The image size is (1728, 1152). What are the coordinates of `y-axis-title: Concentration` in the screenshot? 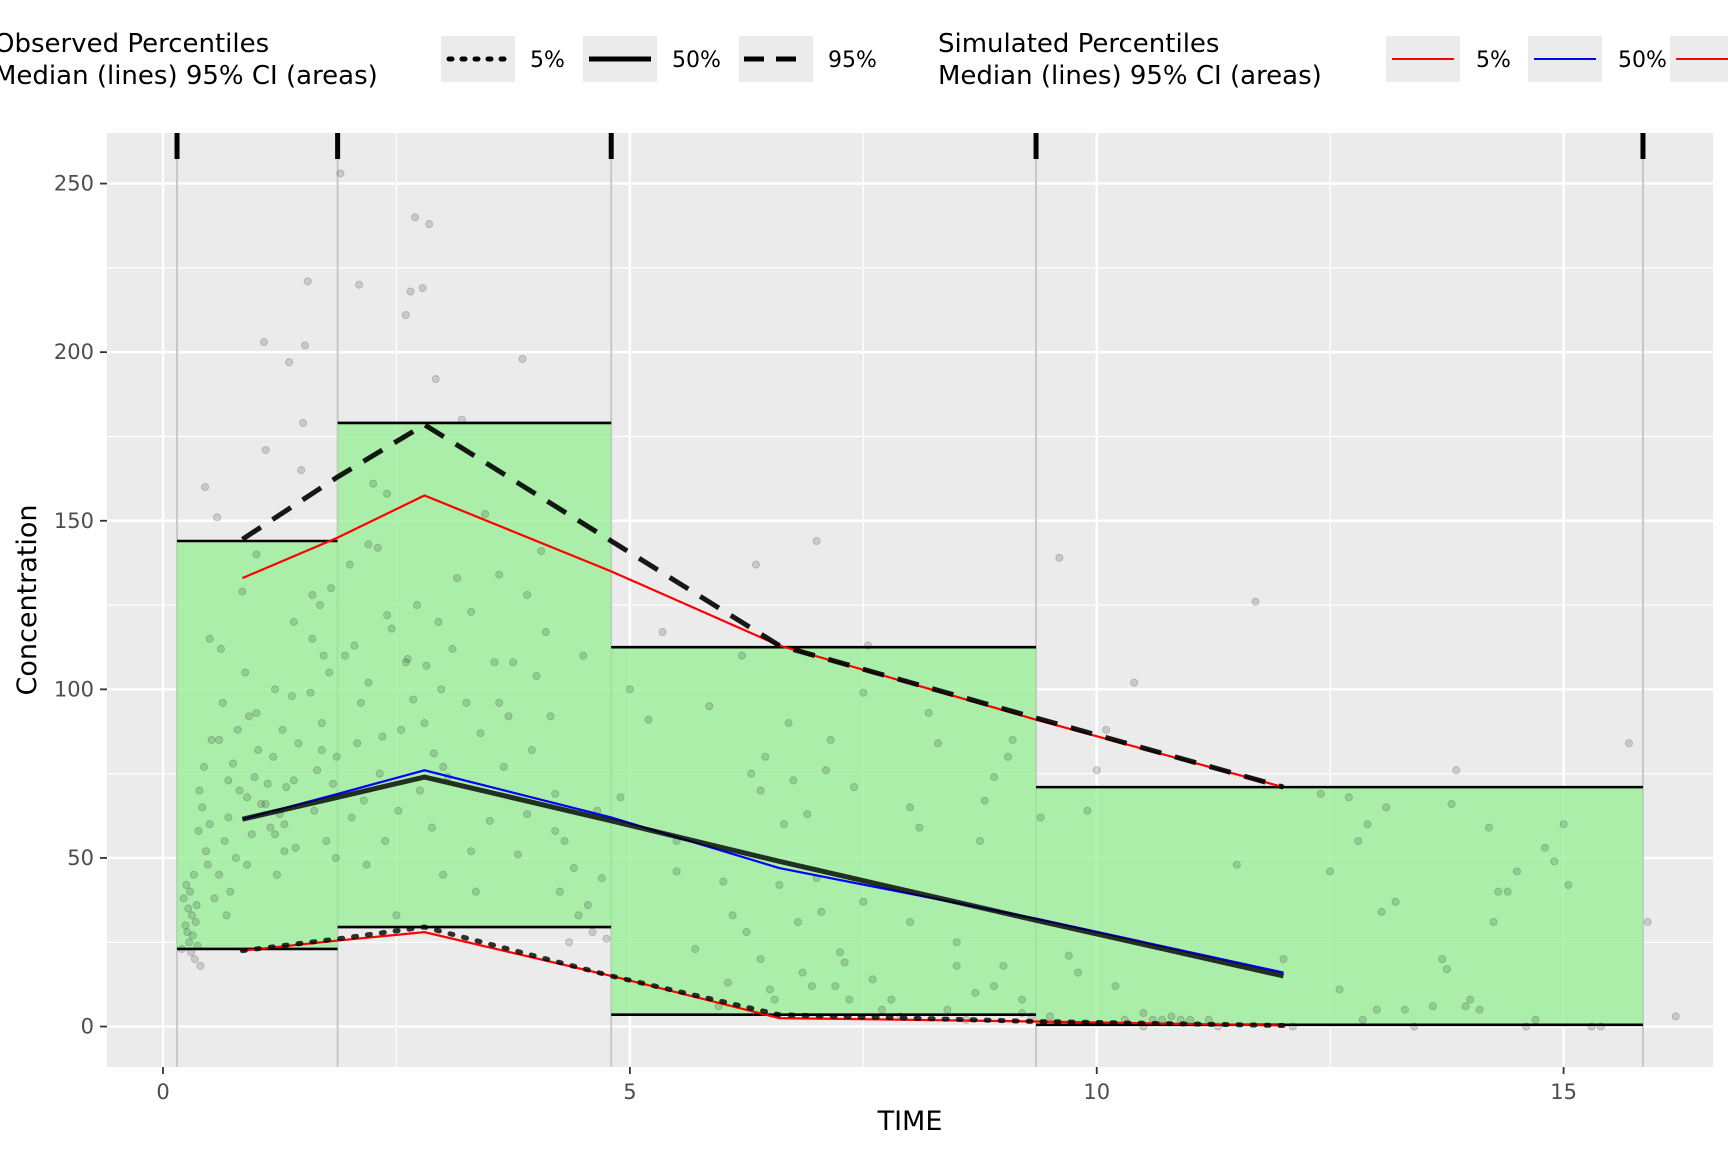 It's located at (27, 599).